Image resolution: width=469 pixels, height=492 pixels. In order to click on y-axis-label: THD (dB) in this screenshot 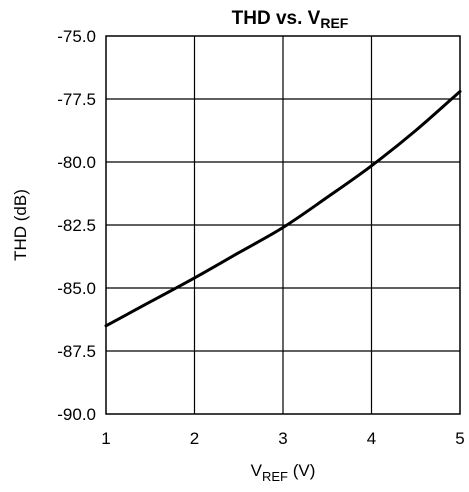, I will do `click(20, 225)`.